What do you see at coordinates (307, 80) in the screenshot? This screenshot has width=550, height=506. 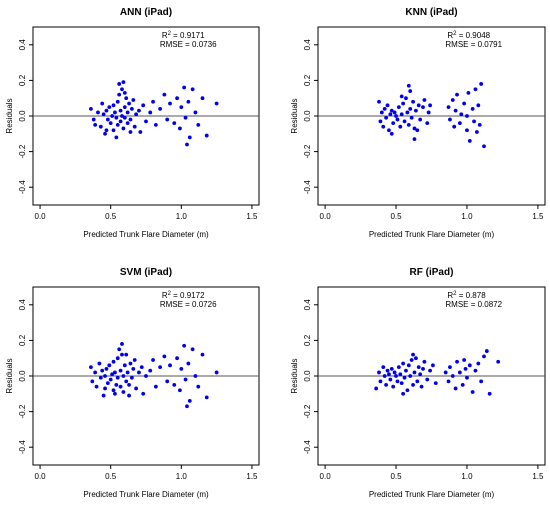 I see `knn-ytick-label: 0.2` at bounding box center [307, 80].